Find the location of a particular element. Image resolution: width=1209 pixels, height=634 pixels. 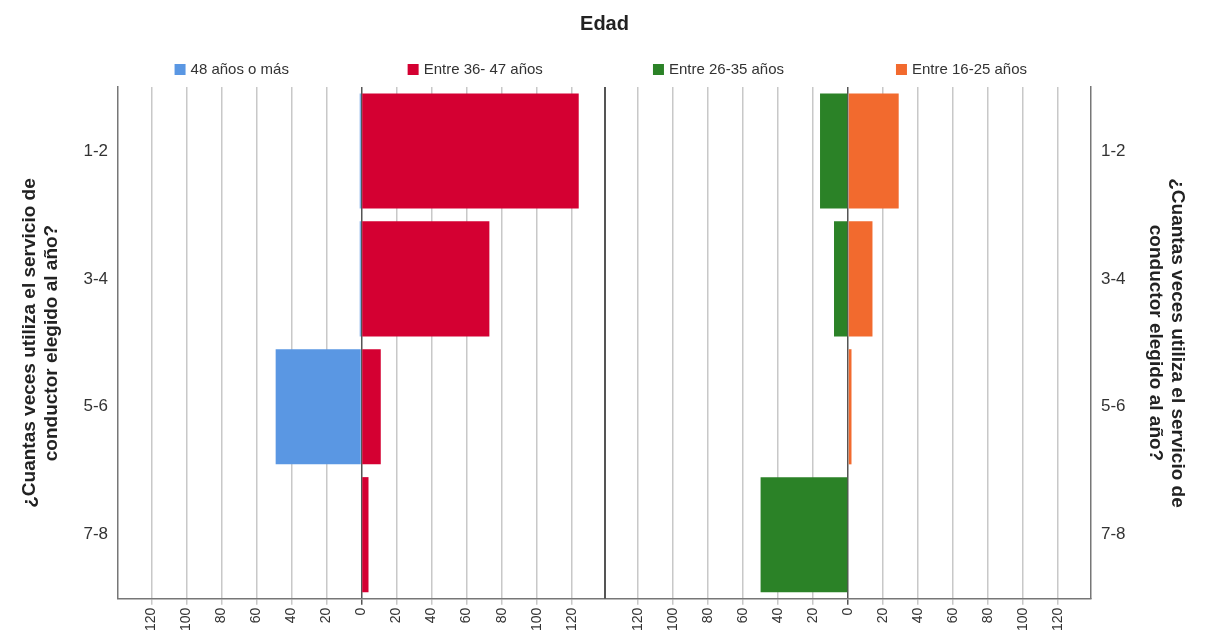

legend-label: Entre 16-25 años is located at coordinates (969, 69).